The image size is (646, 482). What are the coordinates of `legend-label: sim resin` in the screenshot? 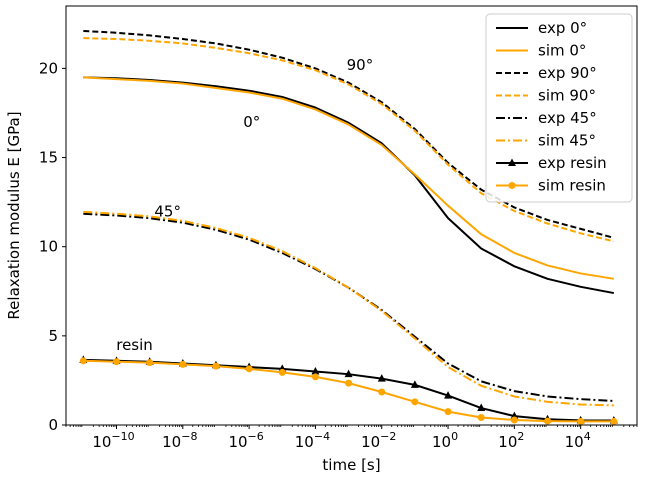 It's located at (572, 186).